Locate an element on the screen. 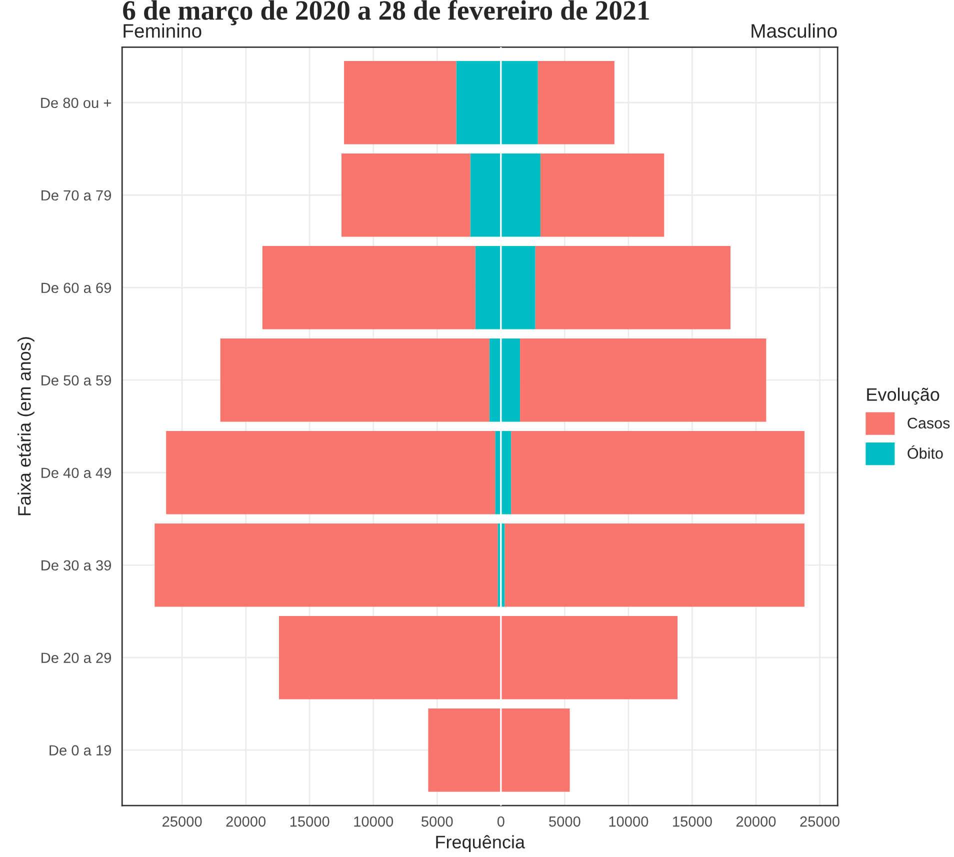 This screenshot has height=857, width=954. legend-label: Óbito is located at coordinates (925, 452).